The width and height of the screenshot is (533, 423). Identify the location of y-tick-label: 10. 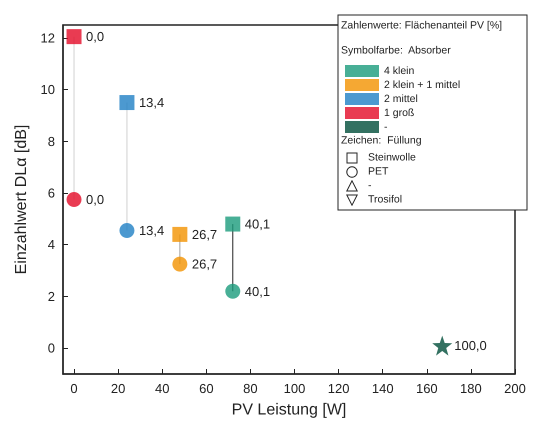
(47, 90).